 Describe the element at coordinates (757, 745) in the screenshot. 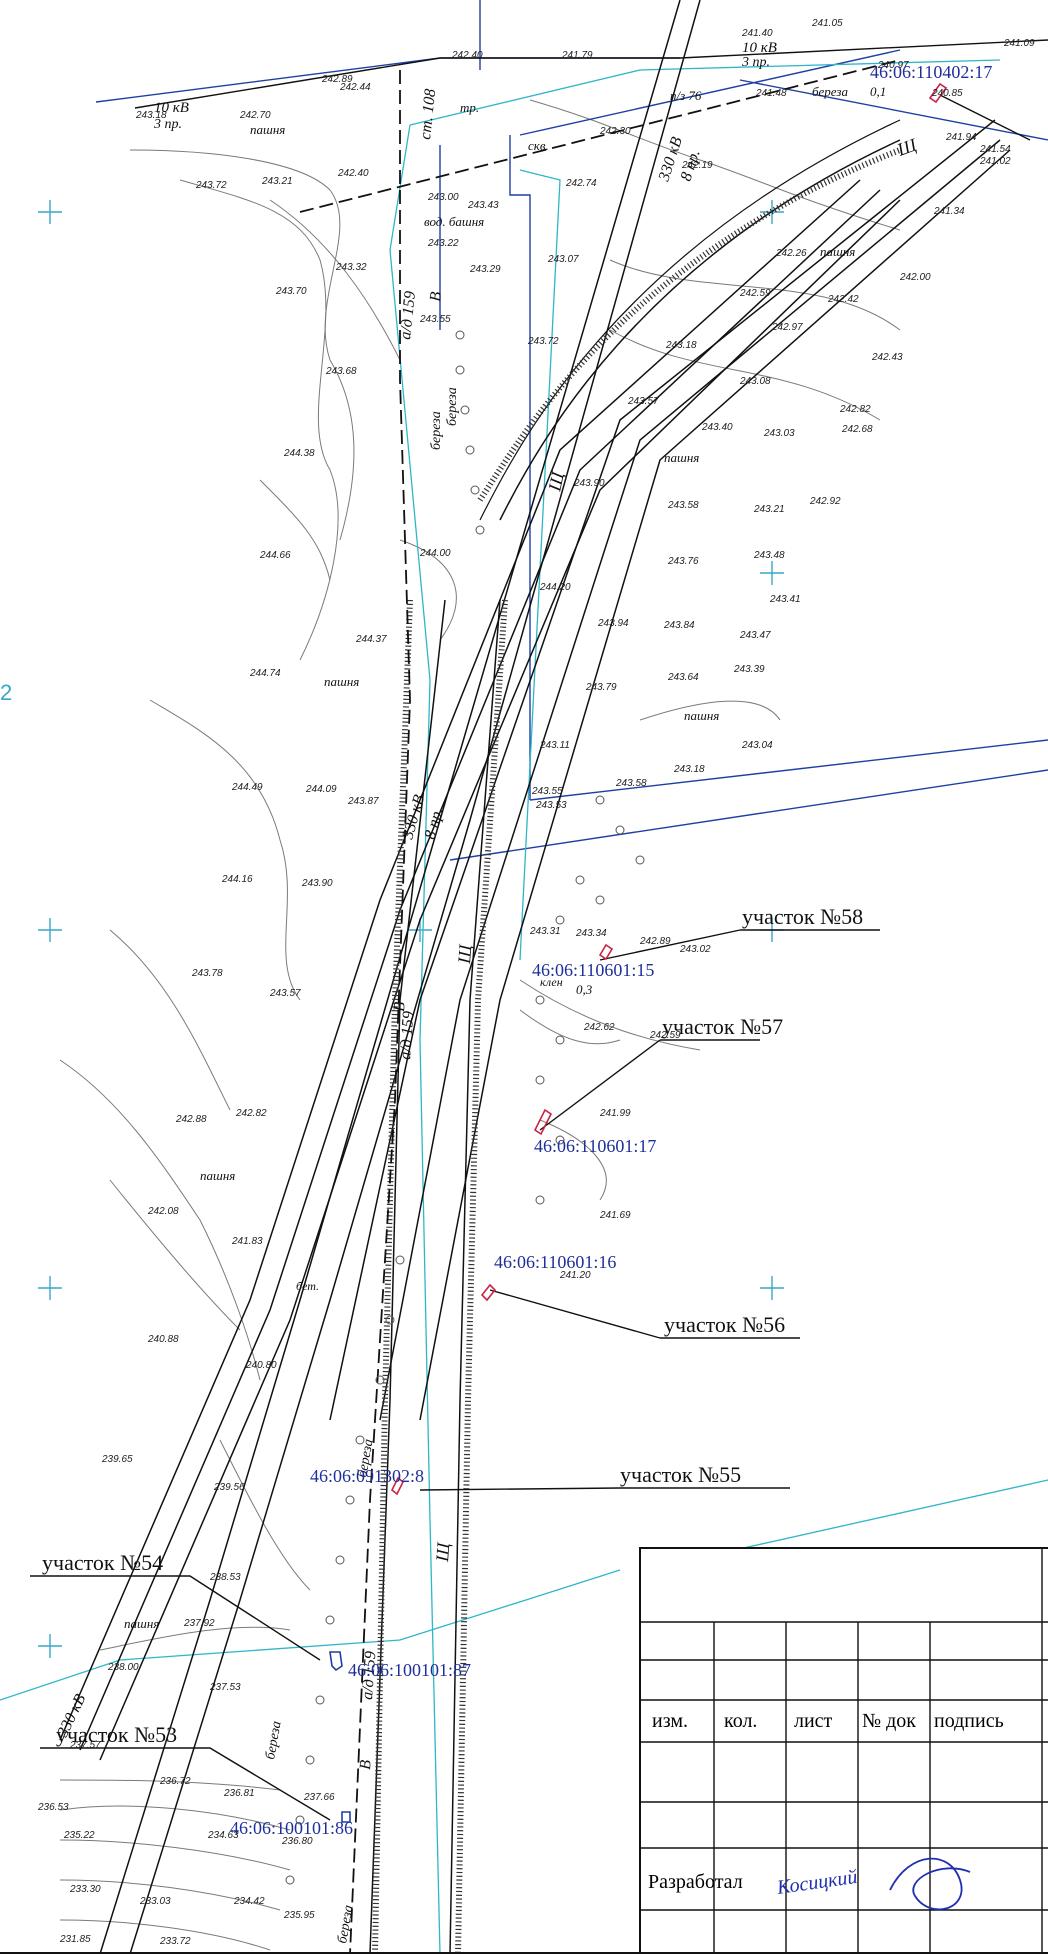

I see `svg-text: 243.04` at that location.